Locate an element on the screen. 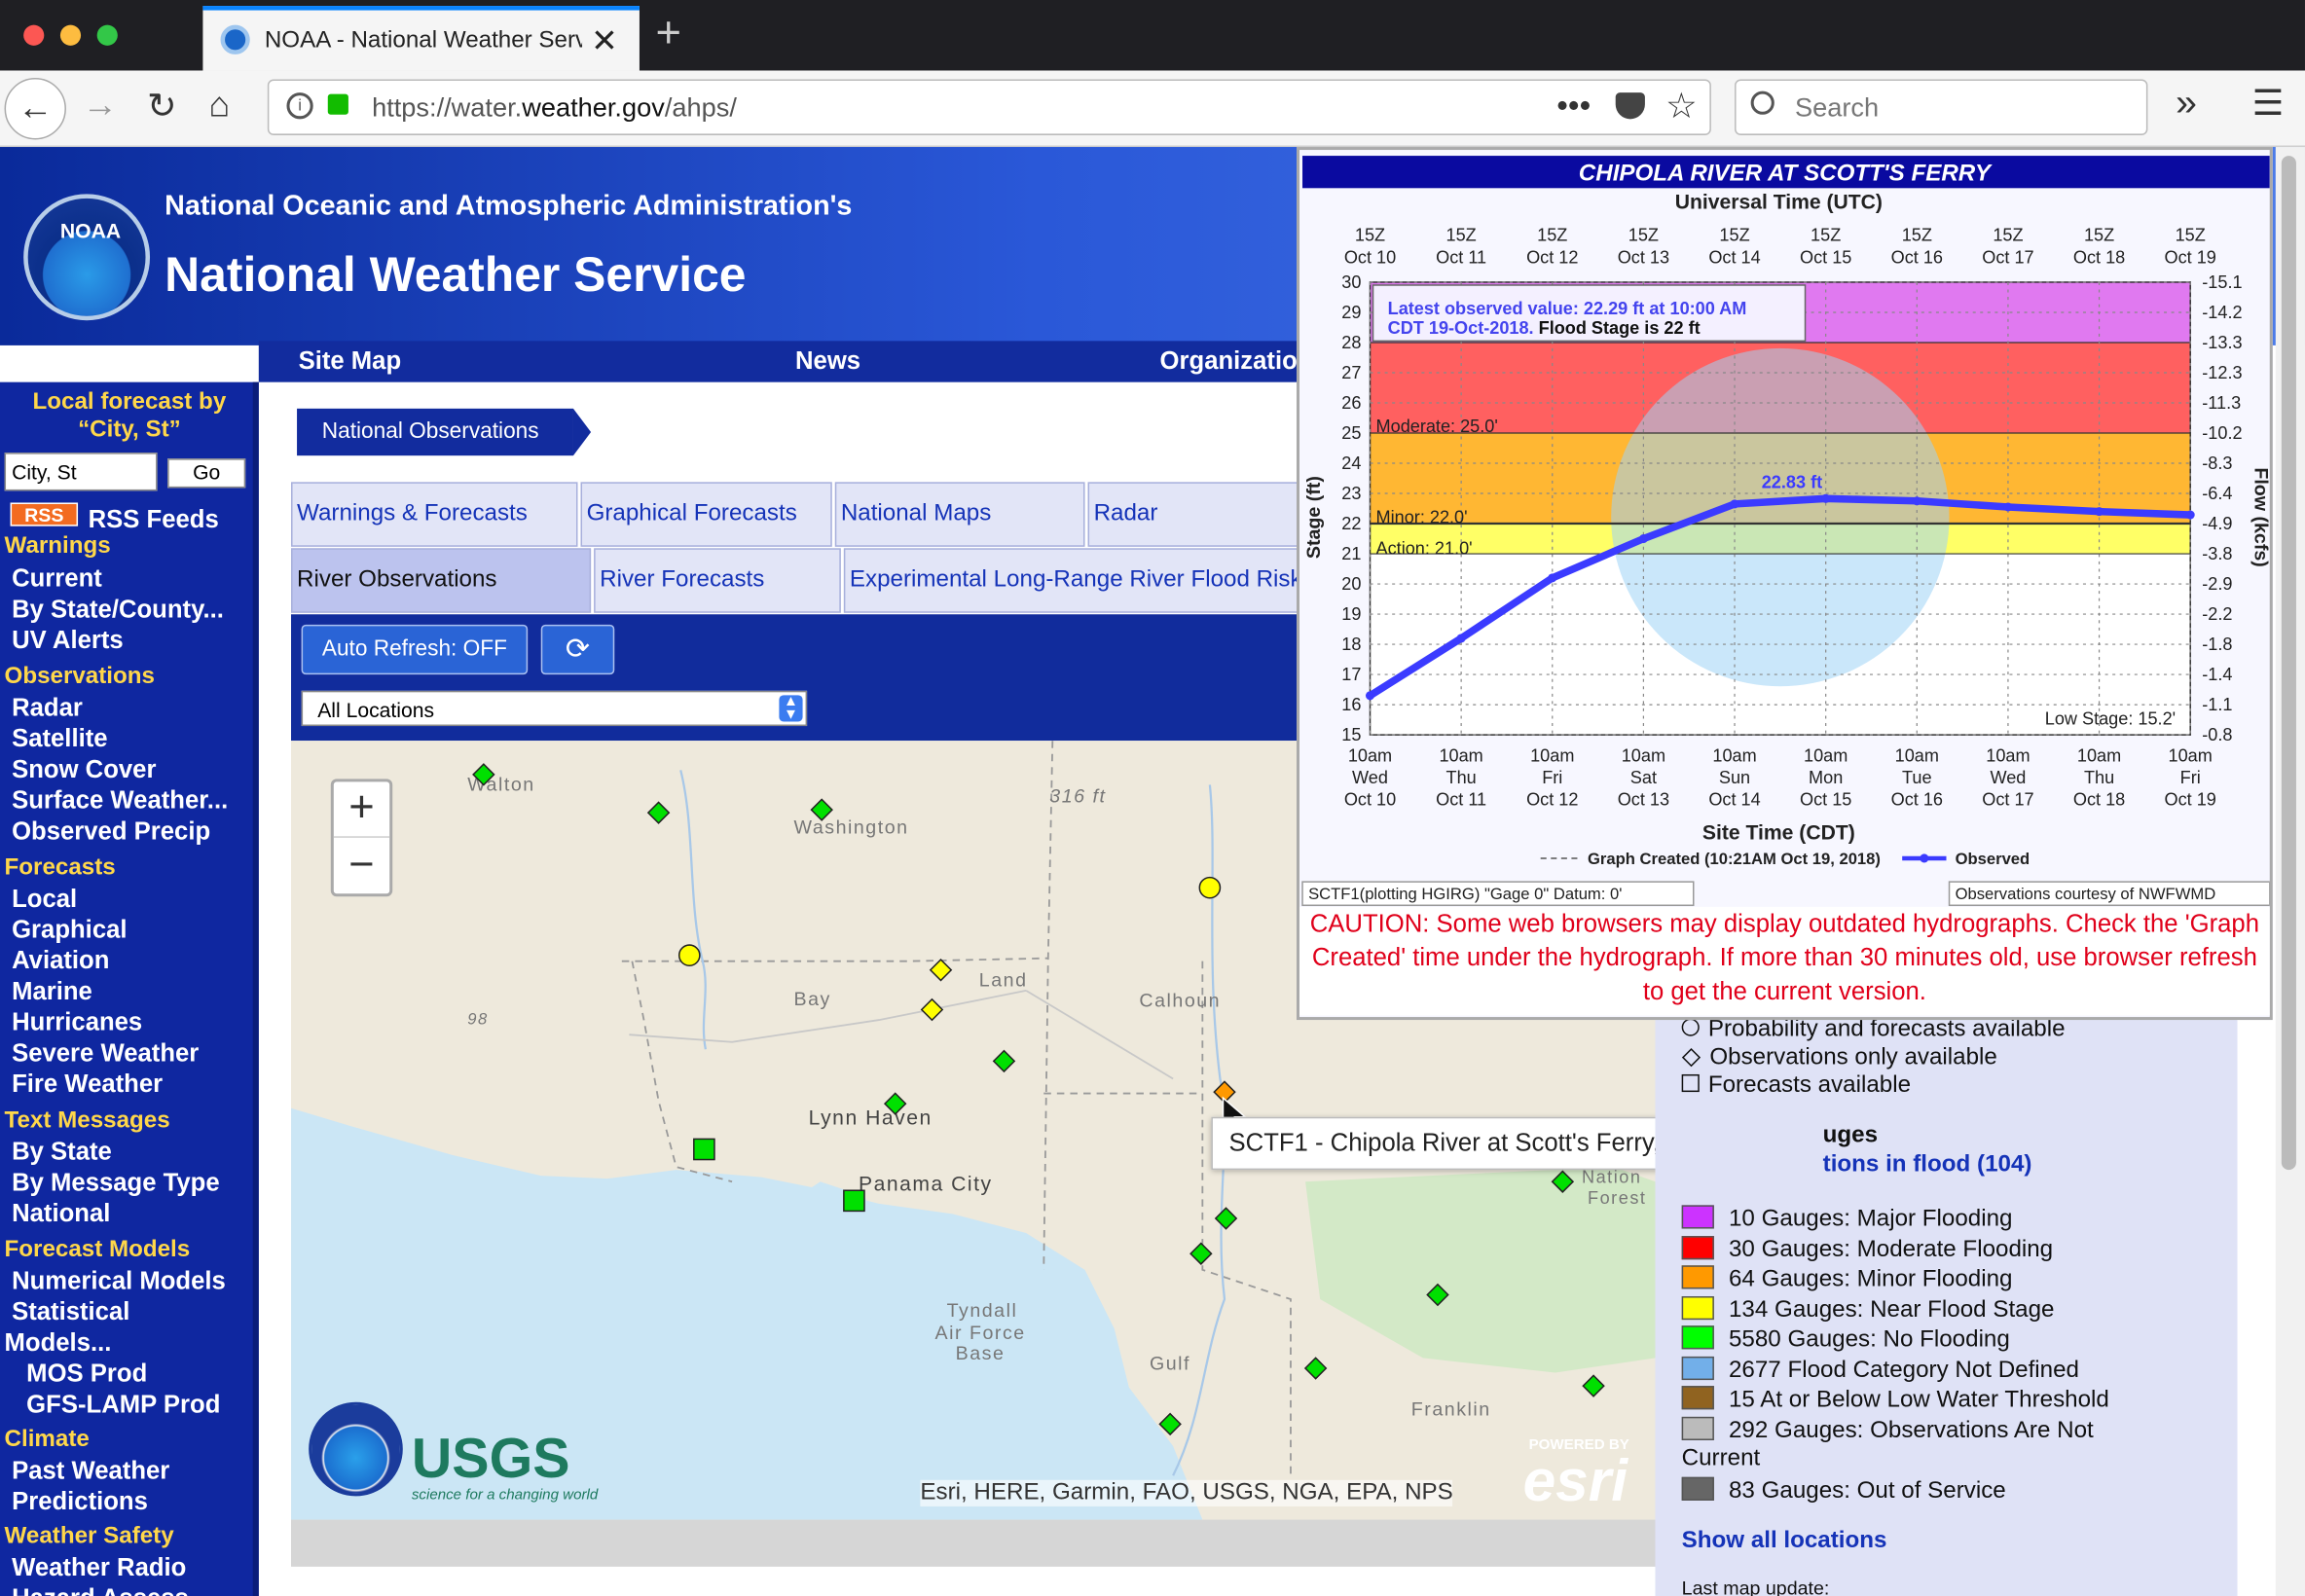 This screenshot has height=1596, width=2305. sidebar-rss-feeds: RSS Feeds is located at coordinates (153, 519).